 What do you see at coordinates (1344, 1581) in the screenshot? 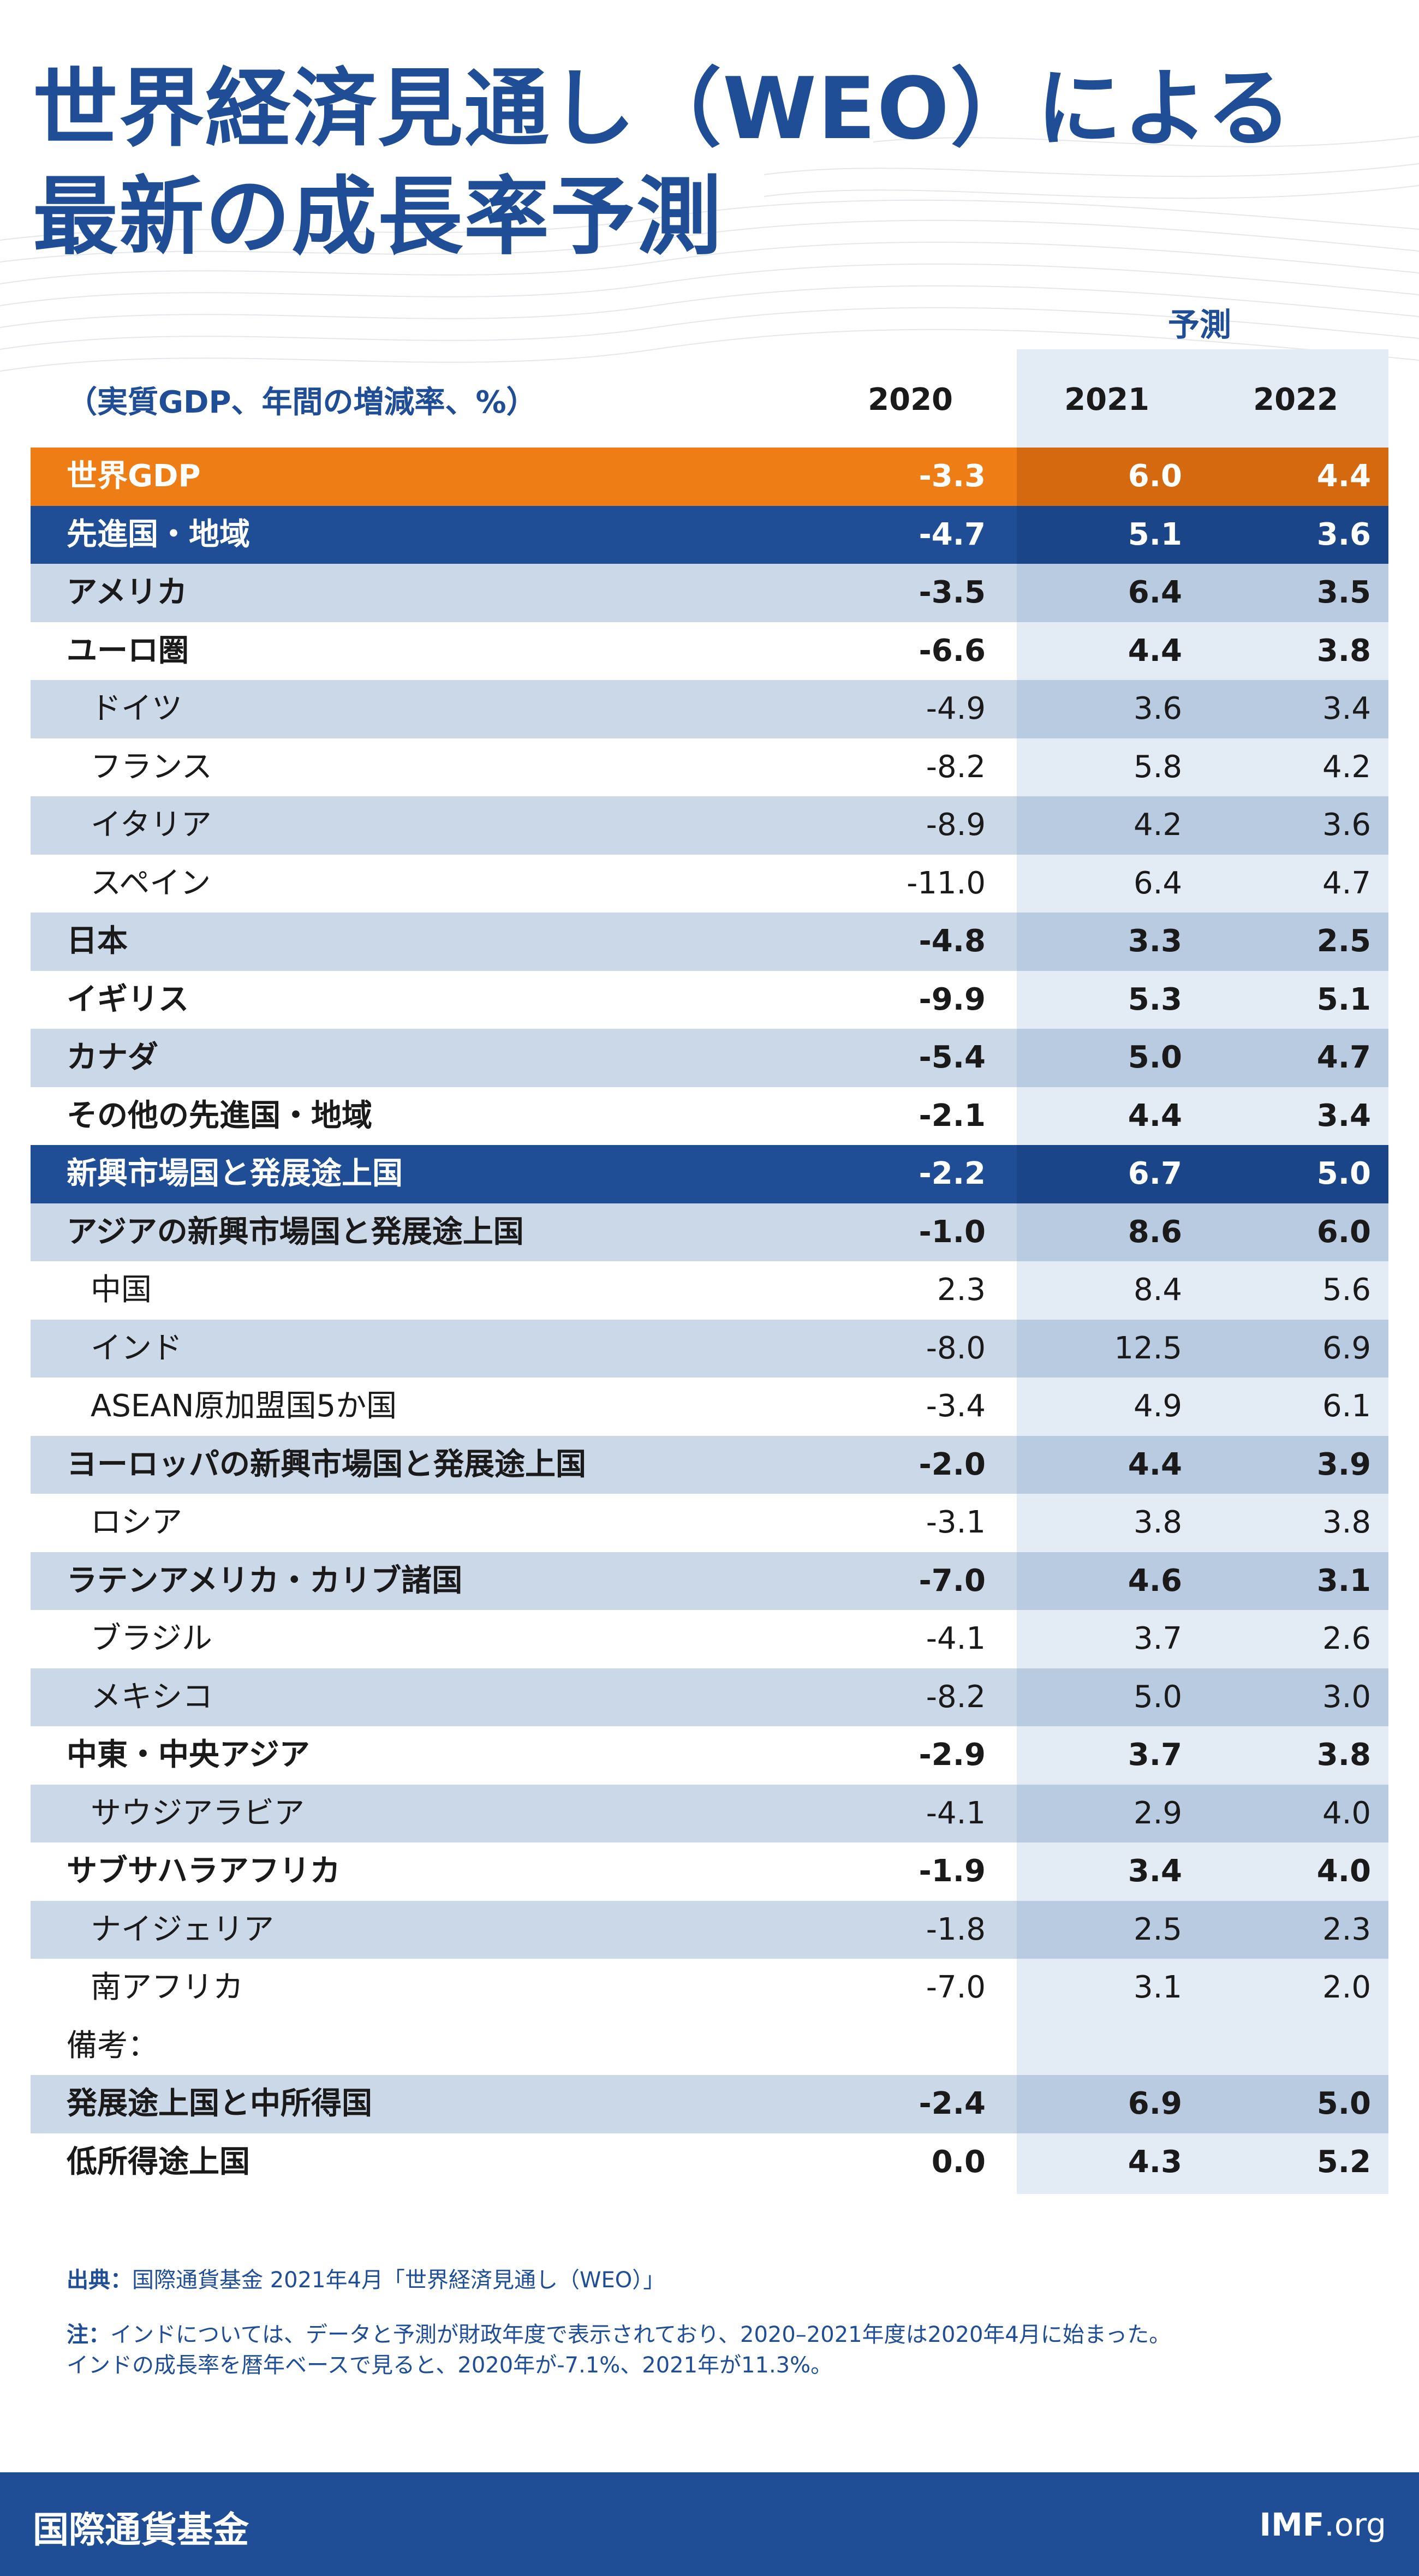
I see `value-cell-2022: 3.1` at bounding box center [1344, 1581].